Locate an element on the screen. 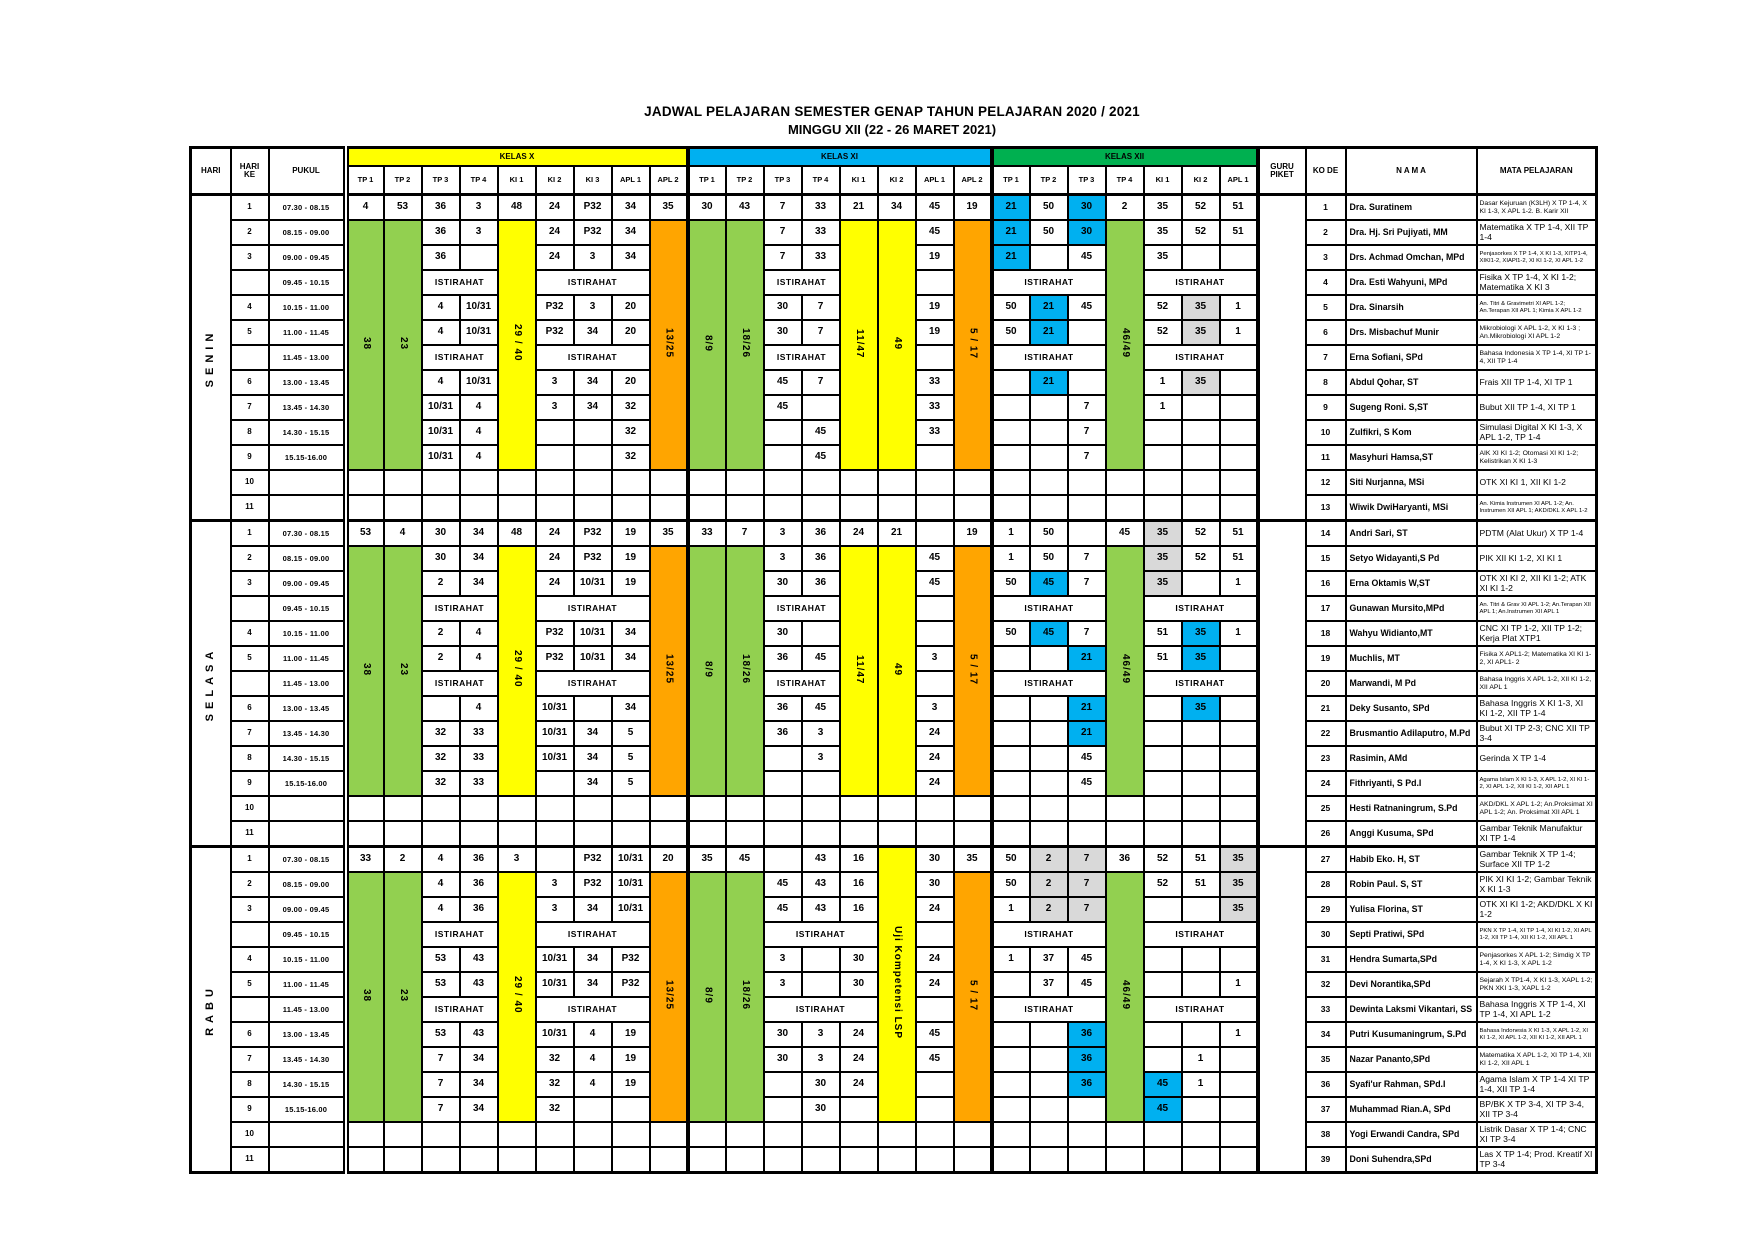  merged-group-text: 23 is located at coordinates (403, 995).